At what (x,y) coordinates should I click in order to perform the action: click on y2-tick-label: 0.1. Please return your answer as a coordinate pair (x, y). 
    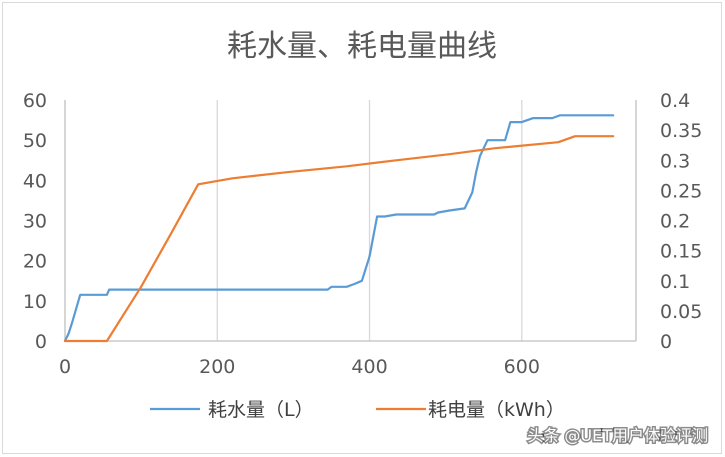
    Looking at the image, I should click on (675, 282).